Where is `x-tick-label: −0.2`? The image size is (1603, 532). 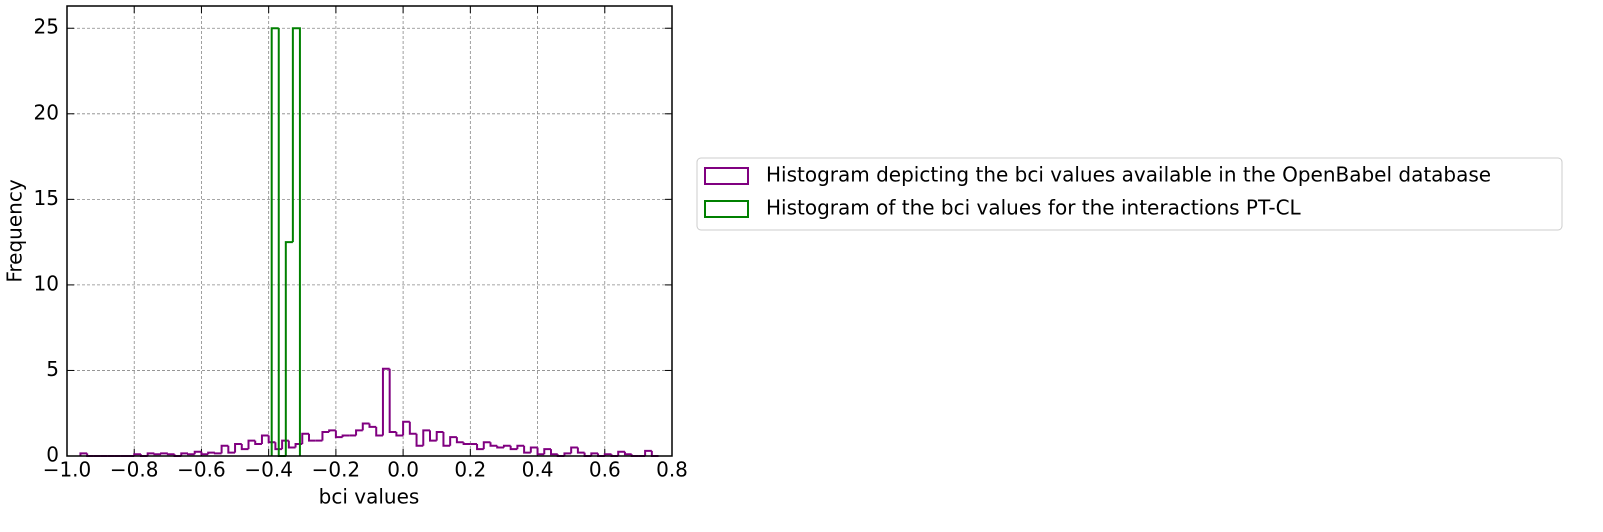 x-tick-label: −0.2 is located at coordinates (336, 470).